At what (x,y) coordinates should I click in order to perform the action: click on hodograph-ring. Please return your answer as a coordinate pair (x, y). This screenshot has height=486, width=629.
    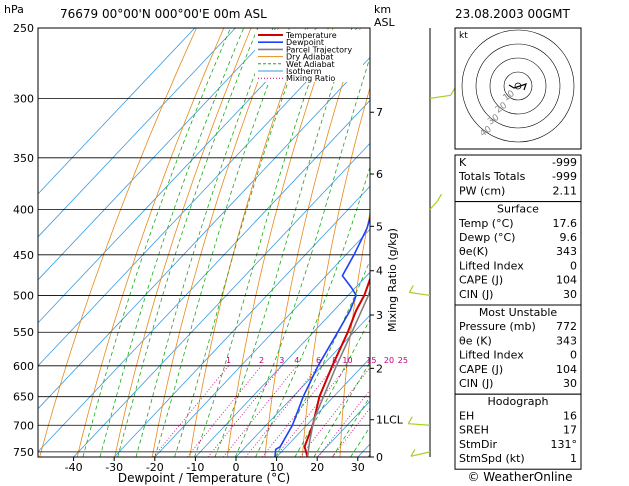
    Looking at the image, I should click on (518, 86).